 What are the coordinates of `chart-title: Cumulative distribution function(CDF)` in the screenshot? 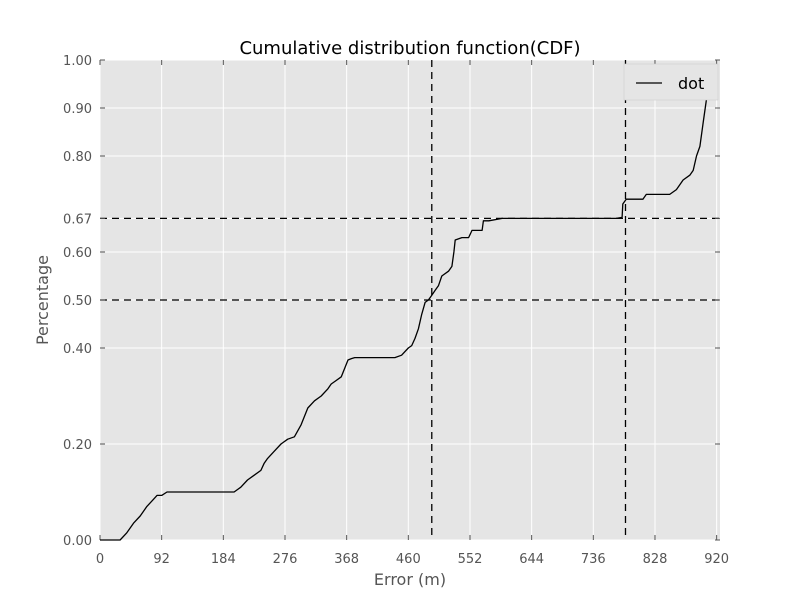 It's located at (409, 48).